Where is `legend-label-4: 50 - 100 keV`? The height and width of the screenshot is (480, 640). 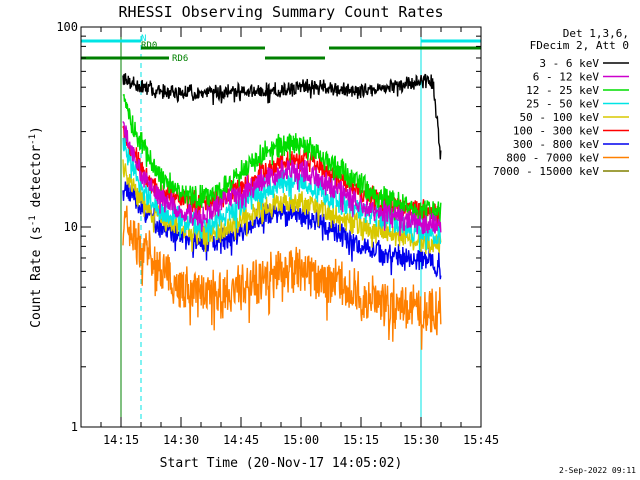 legend-label-4: 50 - 100 keV is located at coordinates (560, 117).